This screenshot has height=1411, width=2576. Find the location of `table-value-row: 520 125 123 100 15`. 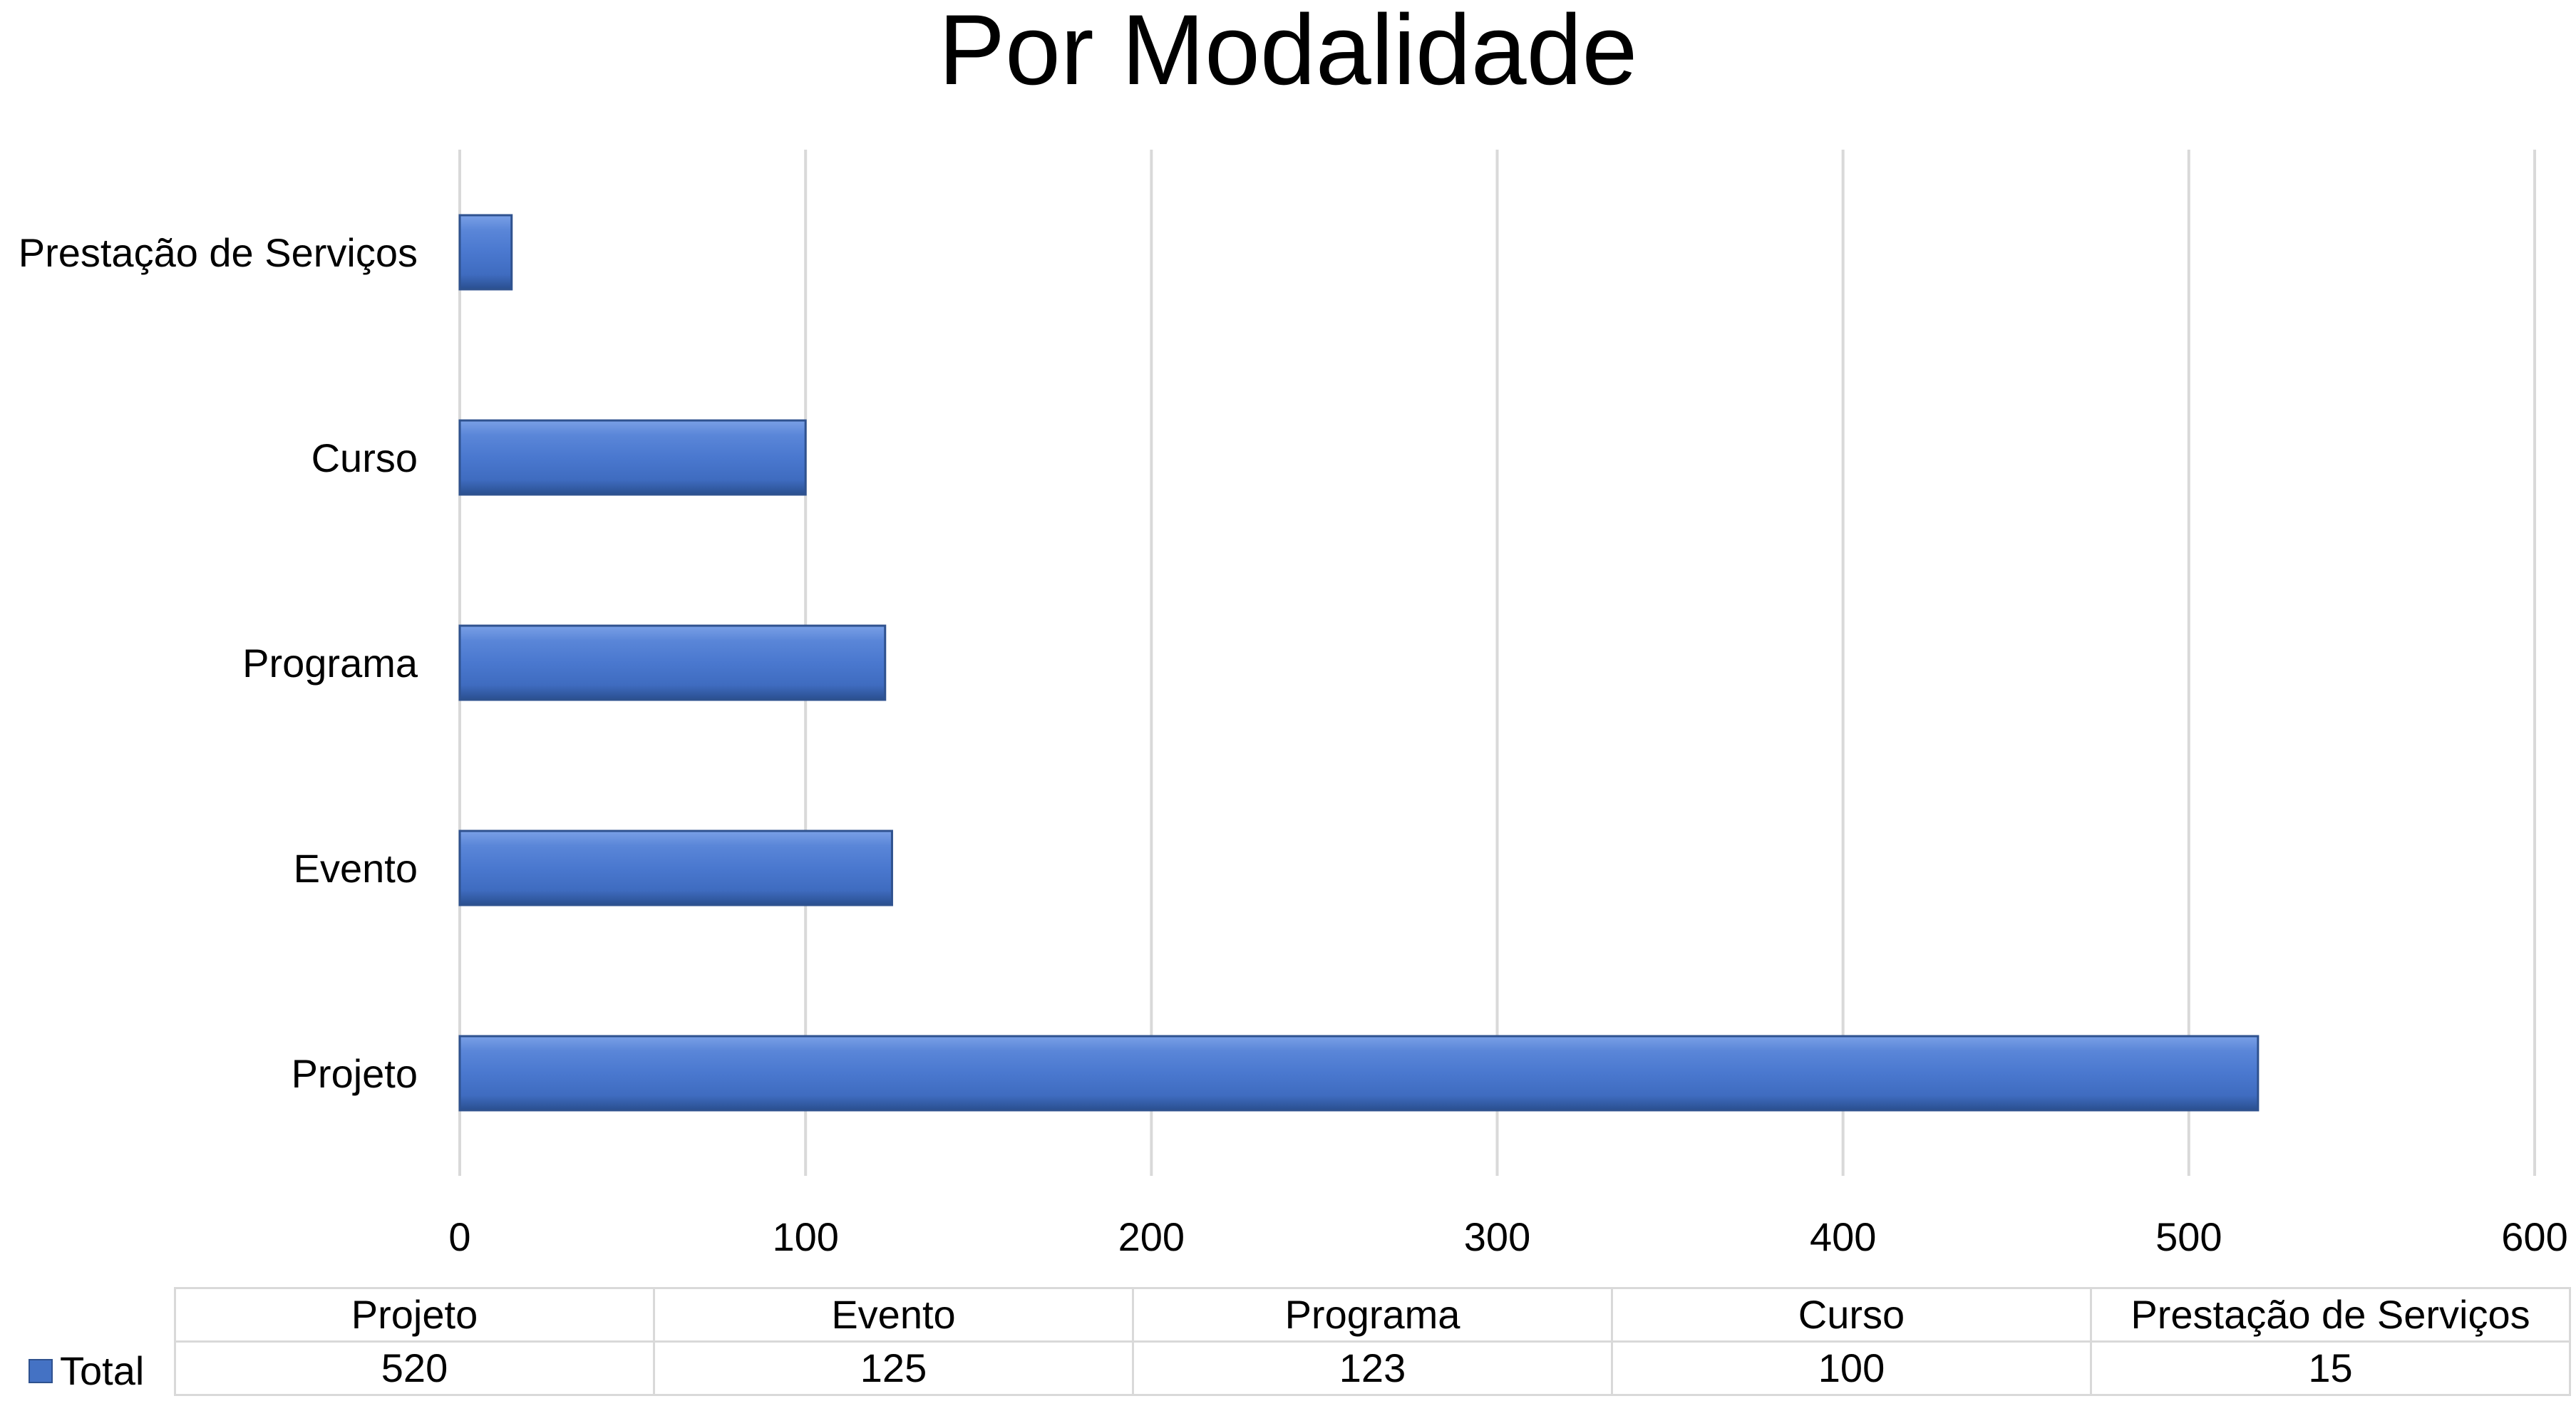

table-value-row: 520 125 123 100 15 is located at coordinates (1372, 1368).